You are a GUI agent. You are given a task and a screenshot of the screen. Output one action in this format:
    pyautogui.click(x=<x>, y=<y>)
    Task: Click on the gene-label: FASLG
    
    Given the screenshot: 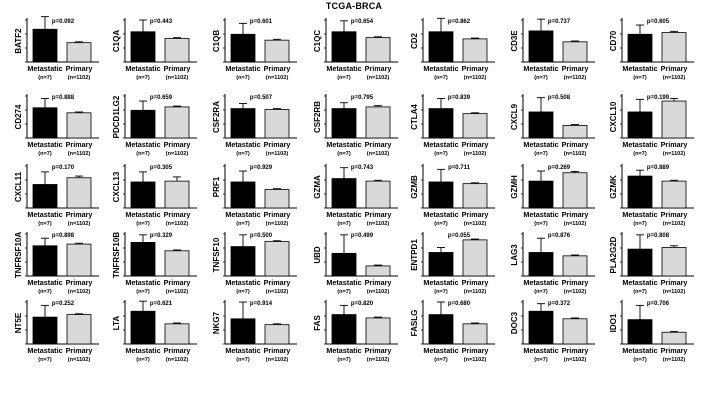 What is the action you would take?
    pyautogui.click(x=414, y=323)
    